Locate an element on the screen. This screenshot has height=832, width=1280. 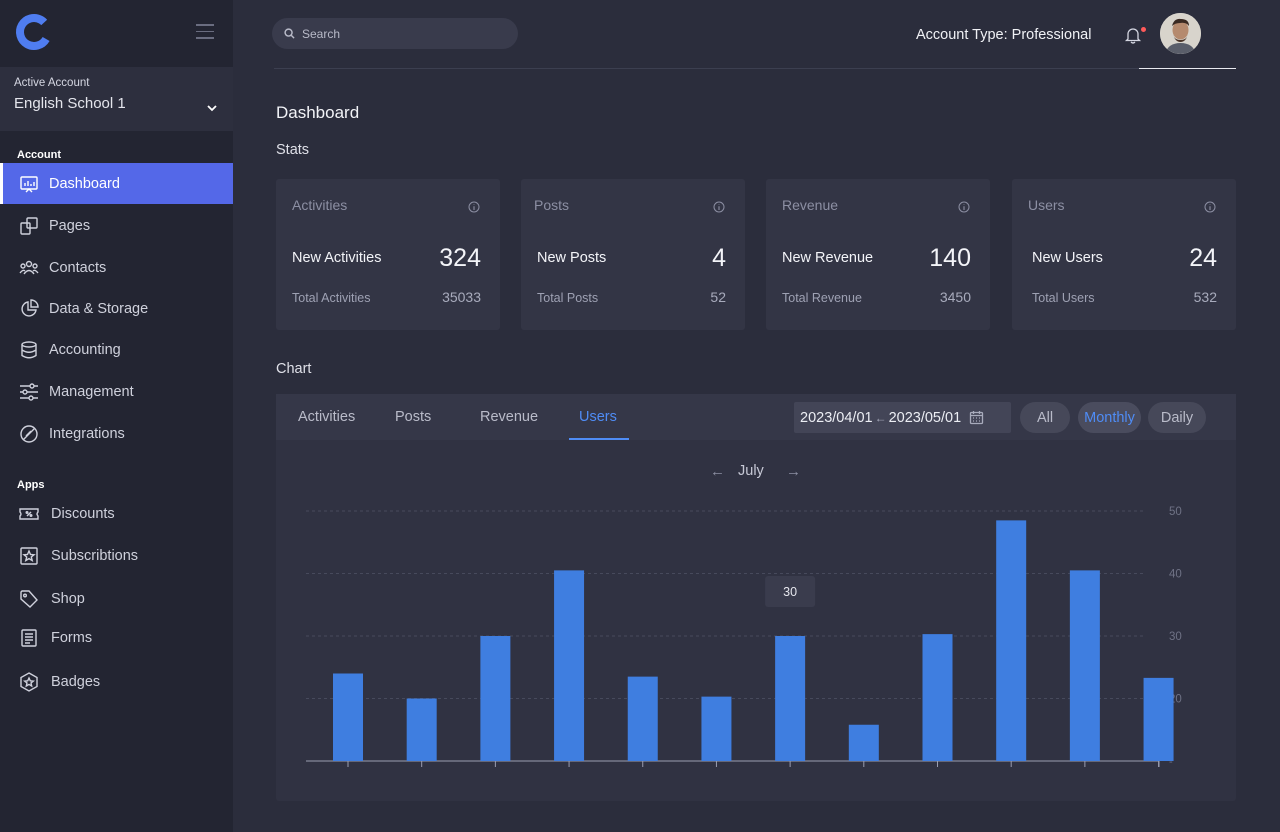
active-tab-indicator is located at coordinates (599, 439).